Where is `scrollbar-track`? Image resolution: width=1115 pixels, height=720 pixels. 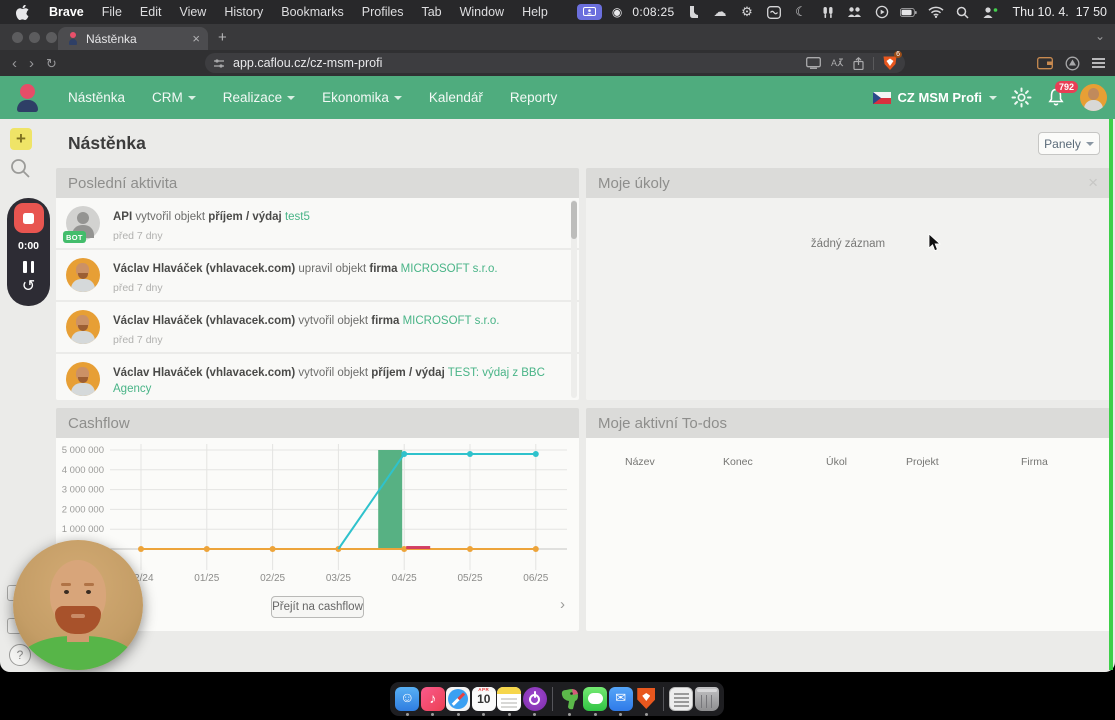 scrollbar-track is located at coordinates (574, 299).